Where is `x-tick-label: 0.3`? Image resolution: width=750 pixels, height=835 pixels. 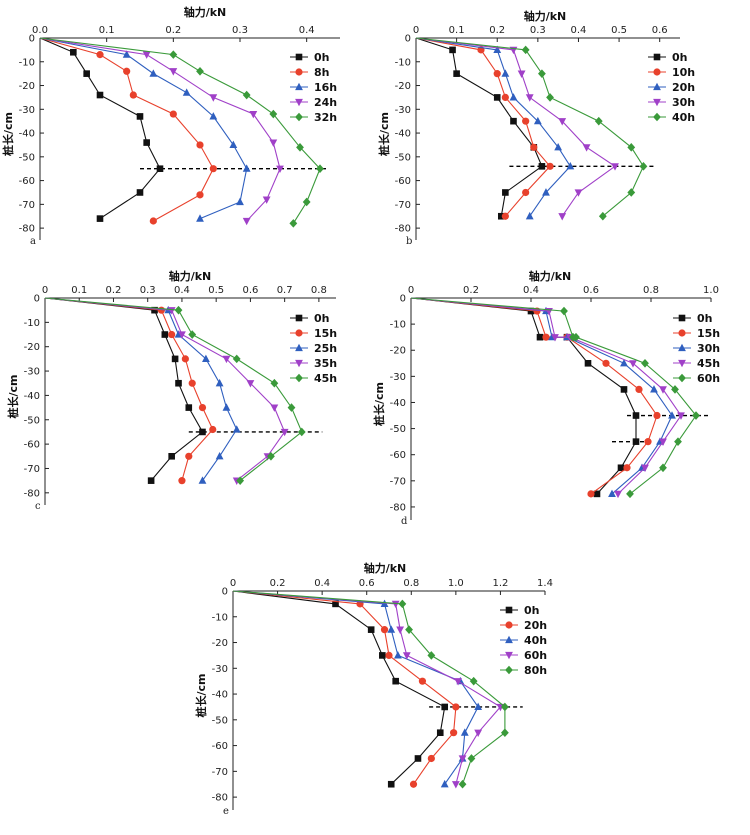
x-tick-label: 0.3 is located at coordinates (148, 290).